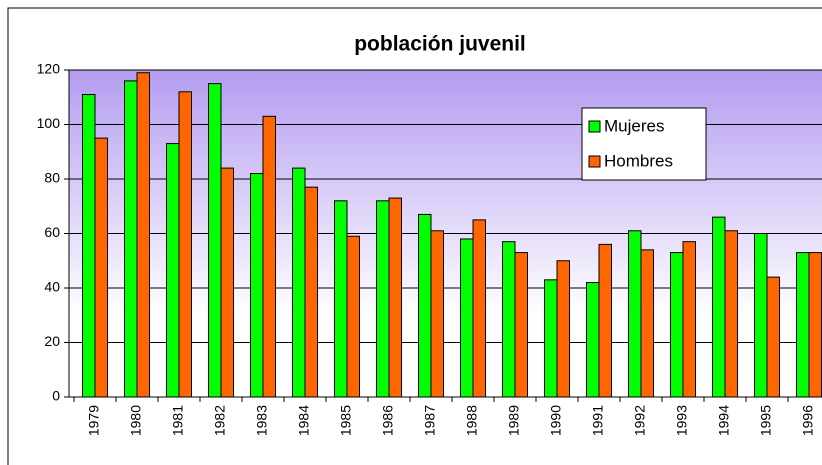 The image size is (822, 465). I want to click on x-tick-label: 1989, so click(514, 420).